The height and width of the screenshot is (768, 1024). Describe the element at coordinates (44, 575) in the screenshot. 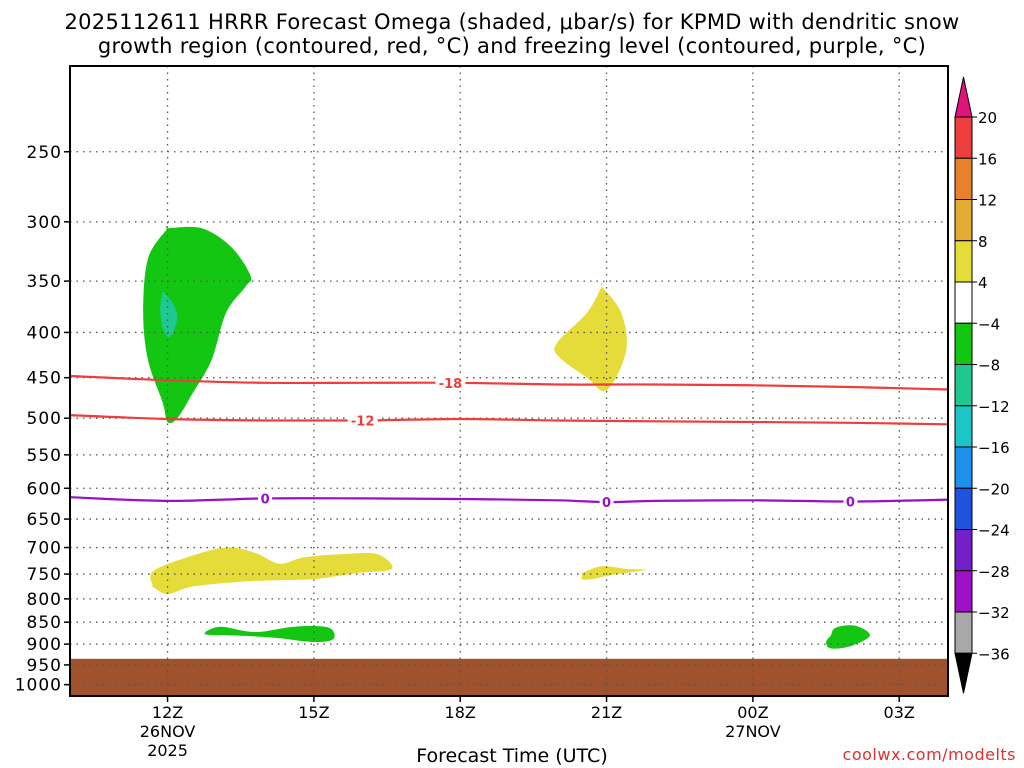

I see `y-tick-label: 750` at that location.